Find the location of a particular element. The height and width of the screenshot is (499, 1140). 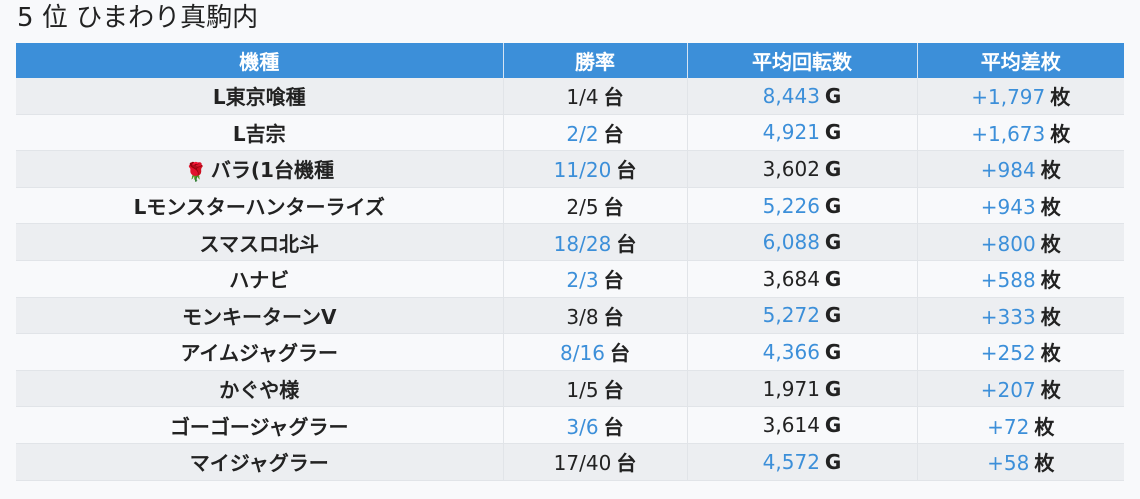

win-rate-cell: 18/28 台 is located at coordinates (595, 242).